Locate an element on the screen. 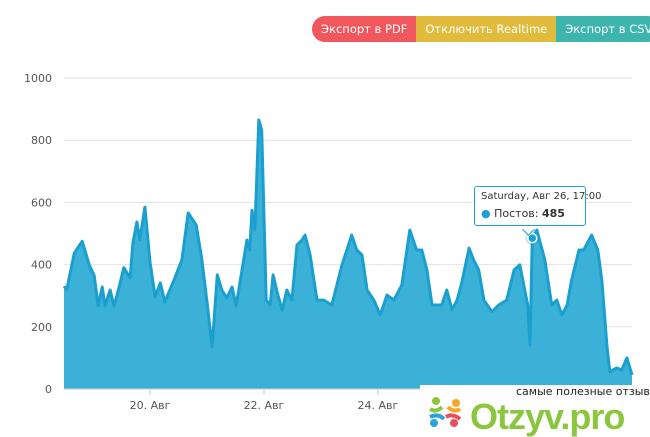 This screenshot has height=437, width=650. y-tick-label: 1000 is located at coordinates (38, 78).